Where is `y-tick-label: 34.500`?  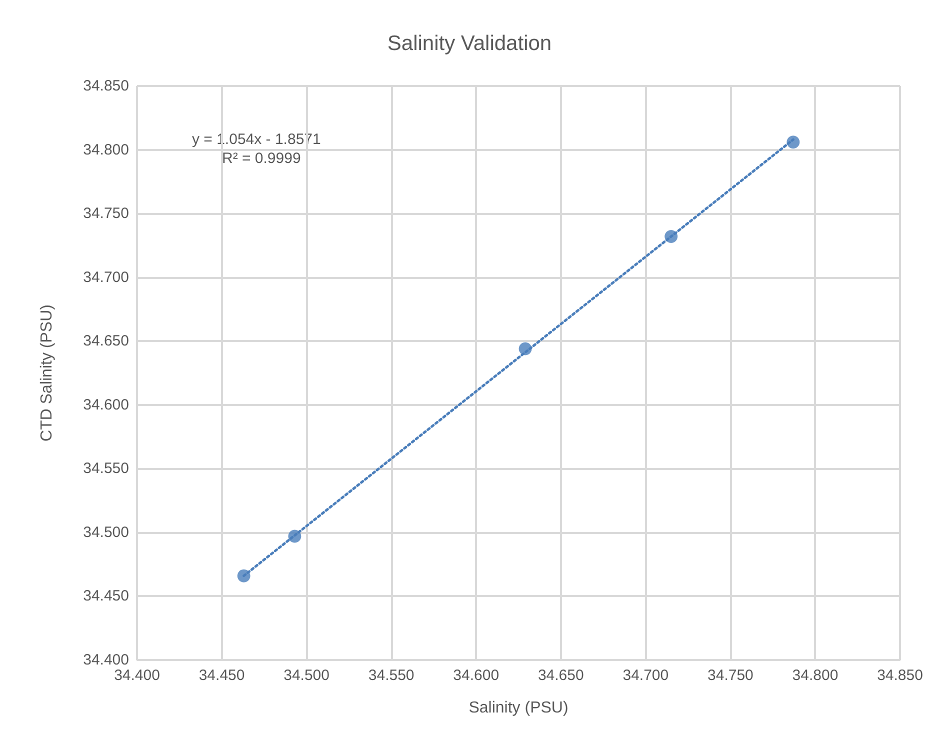
y-tick-label: 34.500 is located at coordinates (106, 532).